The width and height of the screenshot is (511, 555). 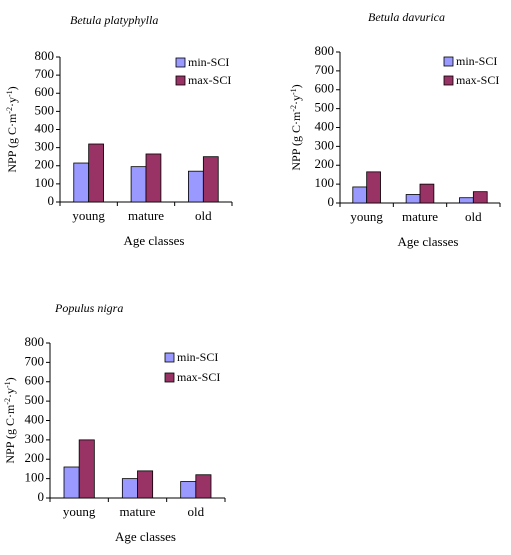 I want to click on chart-title: Betula platyphylla, so click(x=114, y=20).